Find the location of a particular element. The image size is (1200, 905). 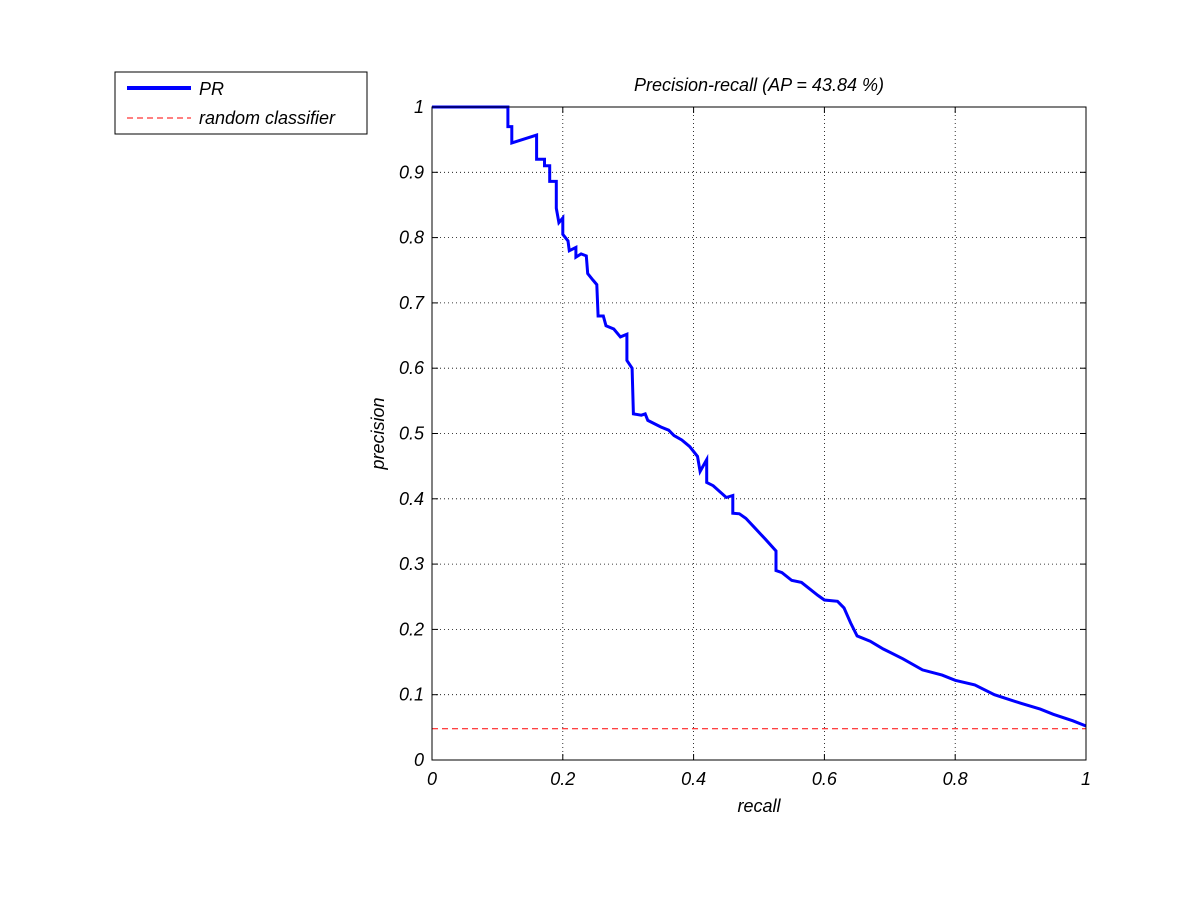

chart-title: Precision-recall (AP = 43.84 %) is located at coordinates (759, 85).